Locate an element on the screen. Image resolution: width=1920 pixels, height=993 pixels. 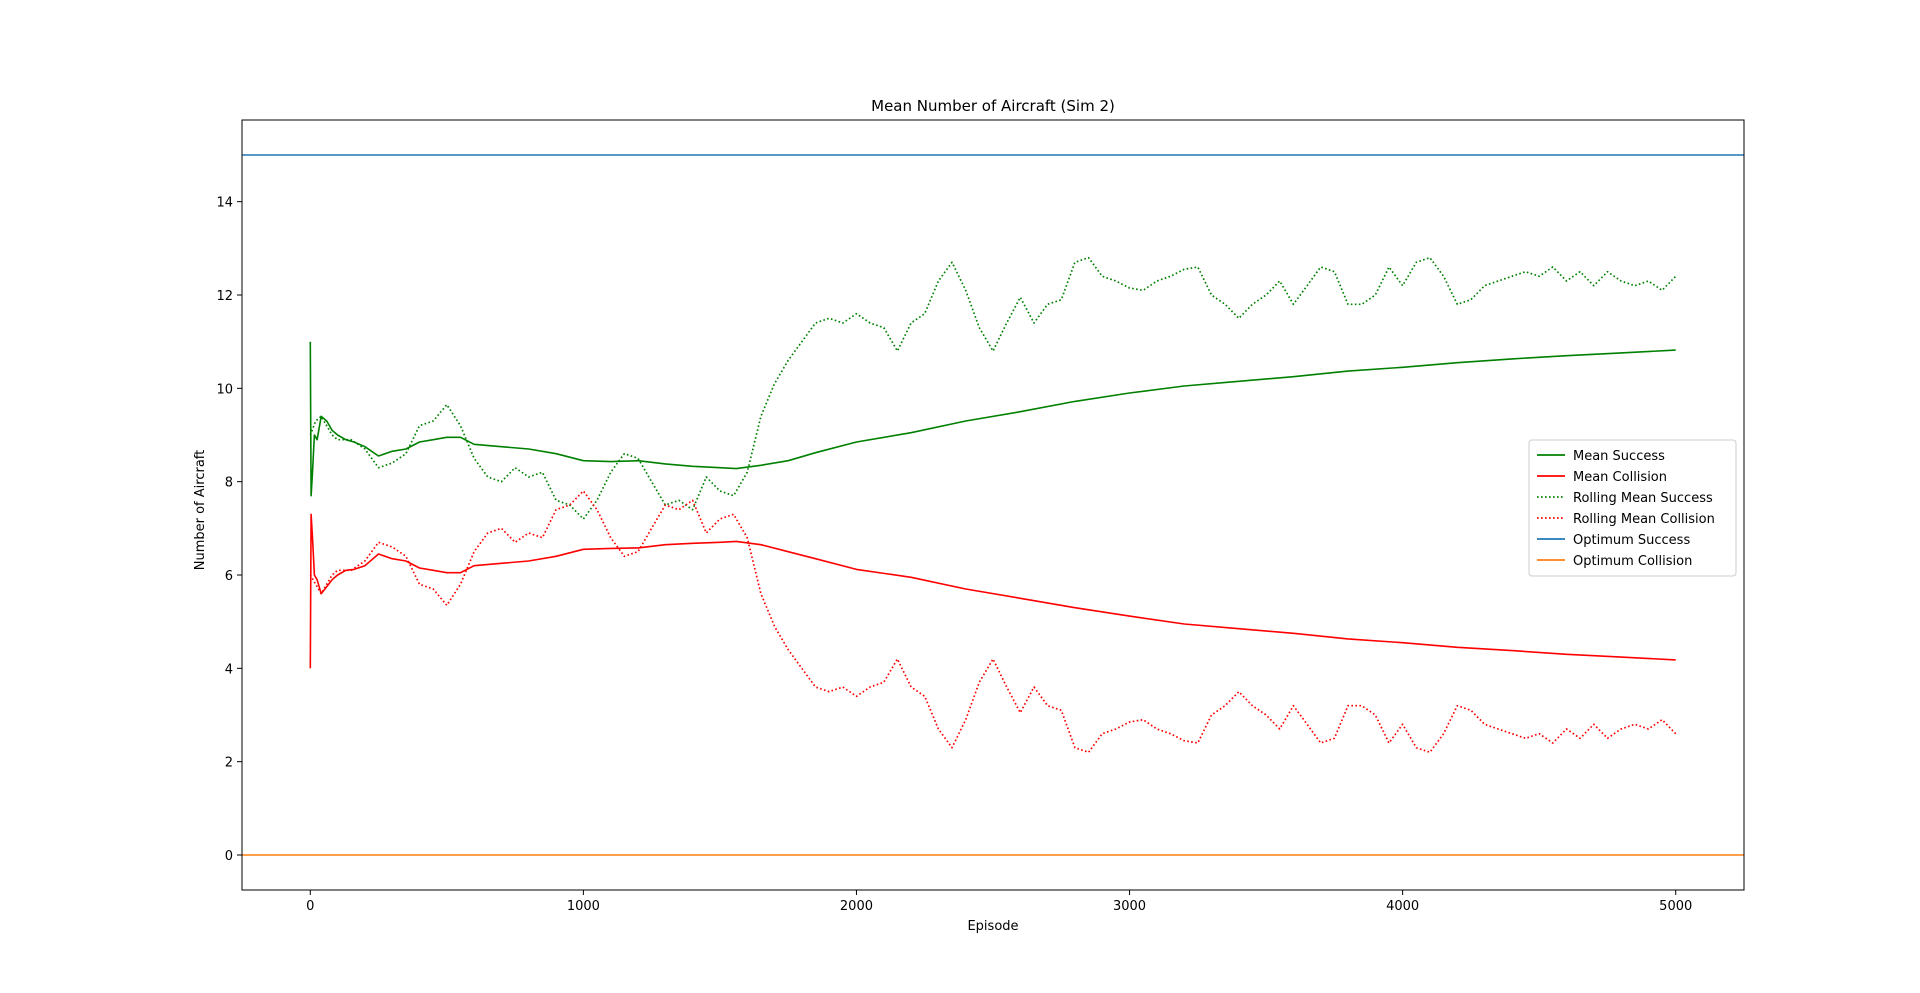
legend-label-mean-collision: Mean Collision is located at coordinates (1620, 477).